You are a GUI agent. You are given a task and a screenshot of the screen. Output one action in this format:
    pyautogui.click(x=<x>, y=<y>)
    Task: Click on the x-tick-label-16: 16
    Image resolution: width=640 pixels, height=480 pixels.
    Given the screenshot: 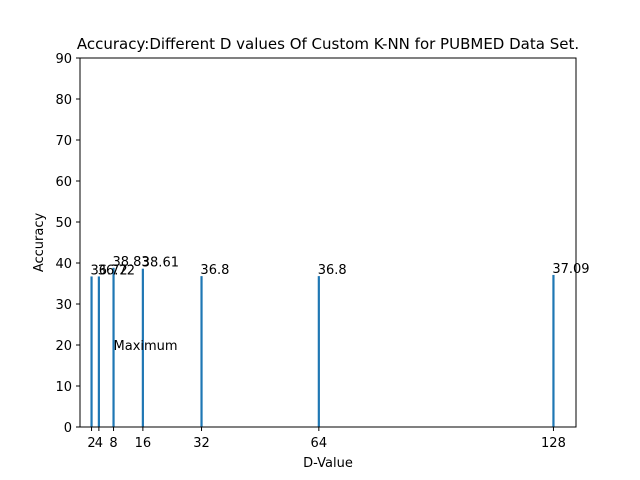 What is the action you would take?
    pyautogui.click(x=143, y=443)
    